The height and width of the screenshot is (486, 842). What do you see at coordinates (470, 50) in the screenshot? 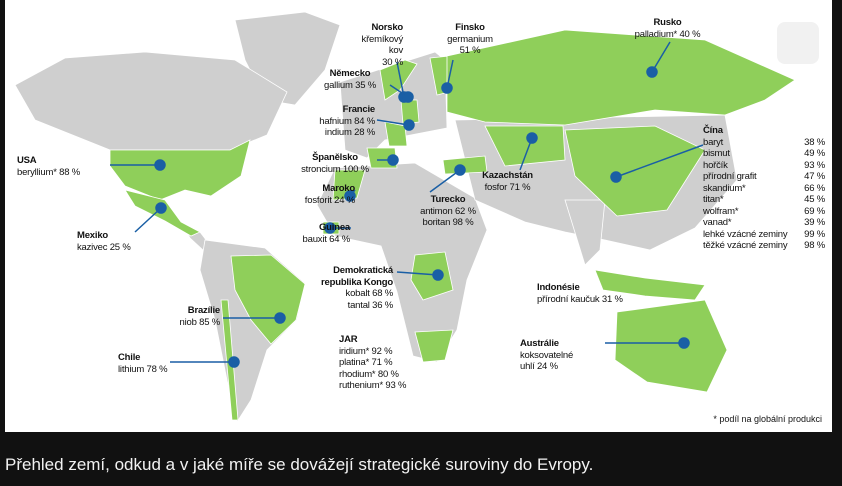
I see `material-line: 51 %` at bounding box center [470, 50].